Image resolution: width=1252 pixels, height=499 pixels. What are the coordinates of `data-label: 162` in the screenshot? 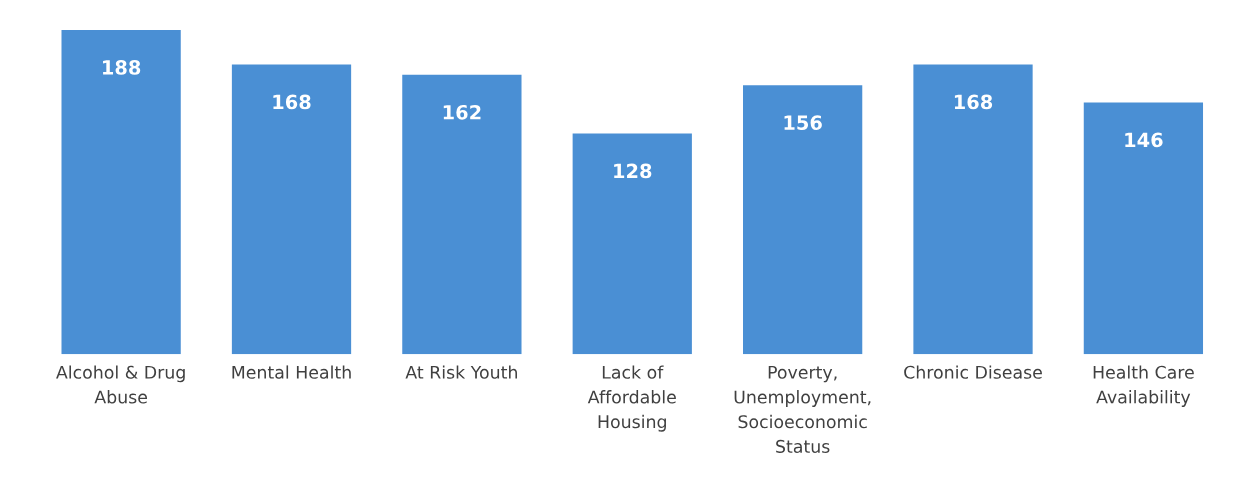 It's located at (462, 112).